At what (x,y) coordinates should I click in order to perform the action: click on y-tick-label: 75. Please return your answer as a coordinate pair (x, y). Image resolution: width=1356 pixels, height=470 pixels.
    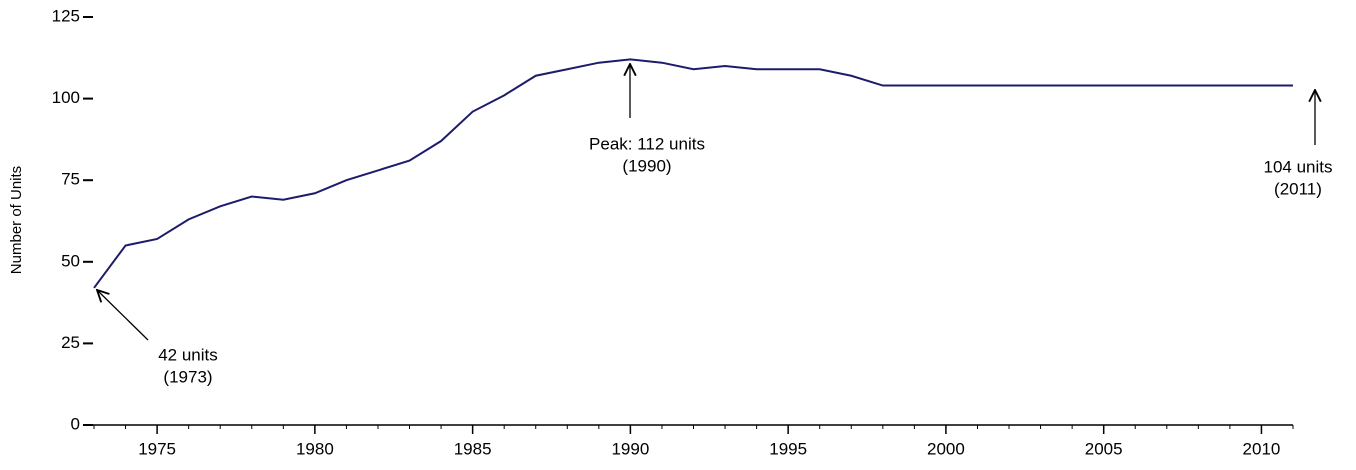
    Looking at the image, I should click on (70, 179).